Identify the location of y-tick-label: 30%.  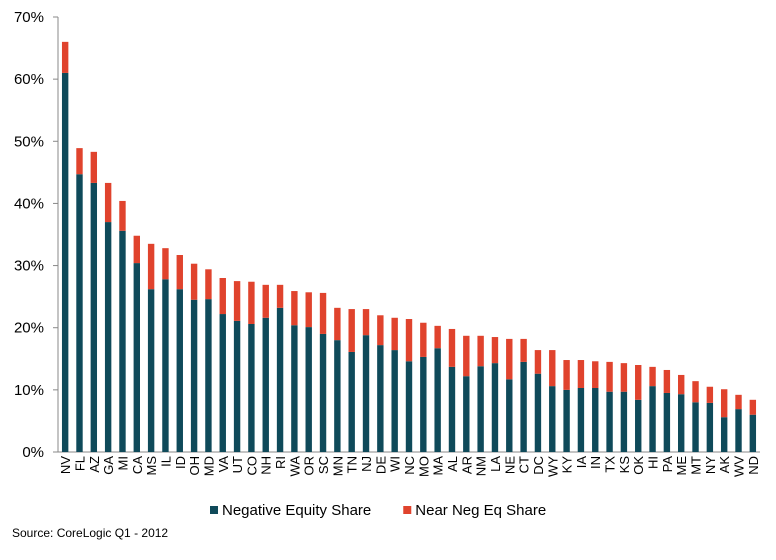
(29, 266).